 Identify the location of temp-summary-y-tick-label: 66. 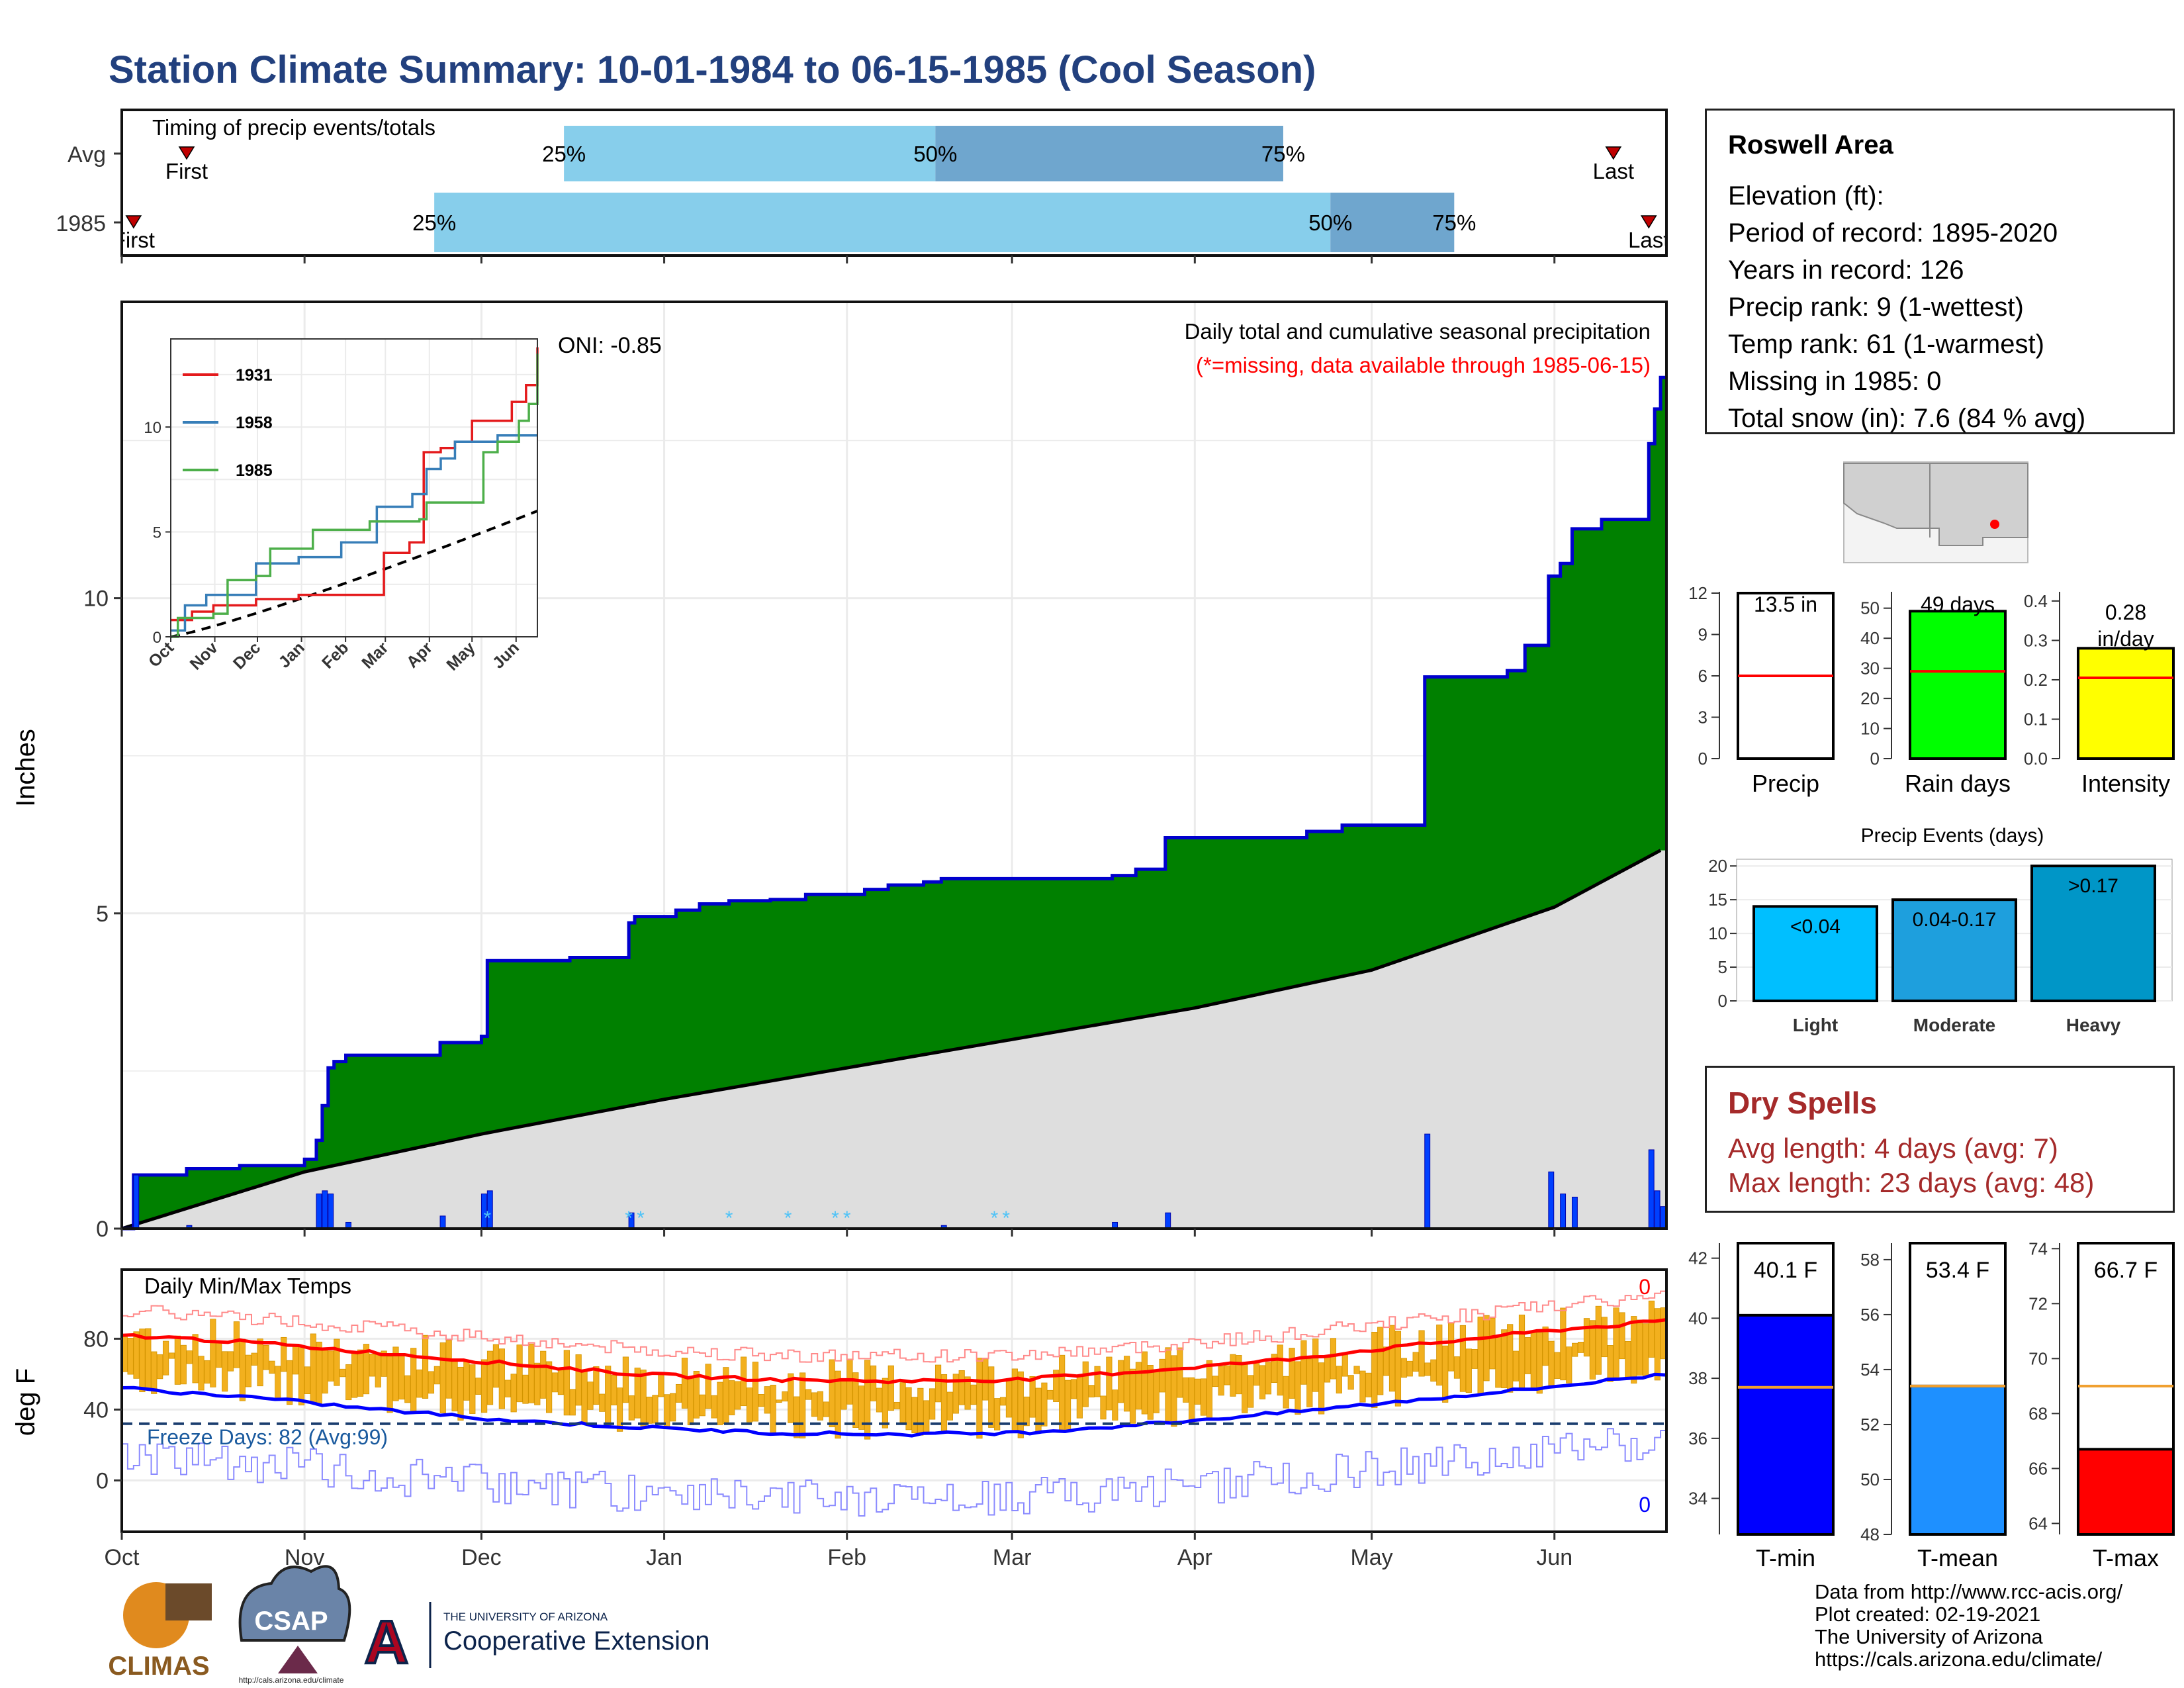
(2038, 1468).